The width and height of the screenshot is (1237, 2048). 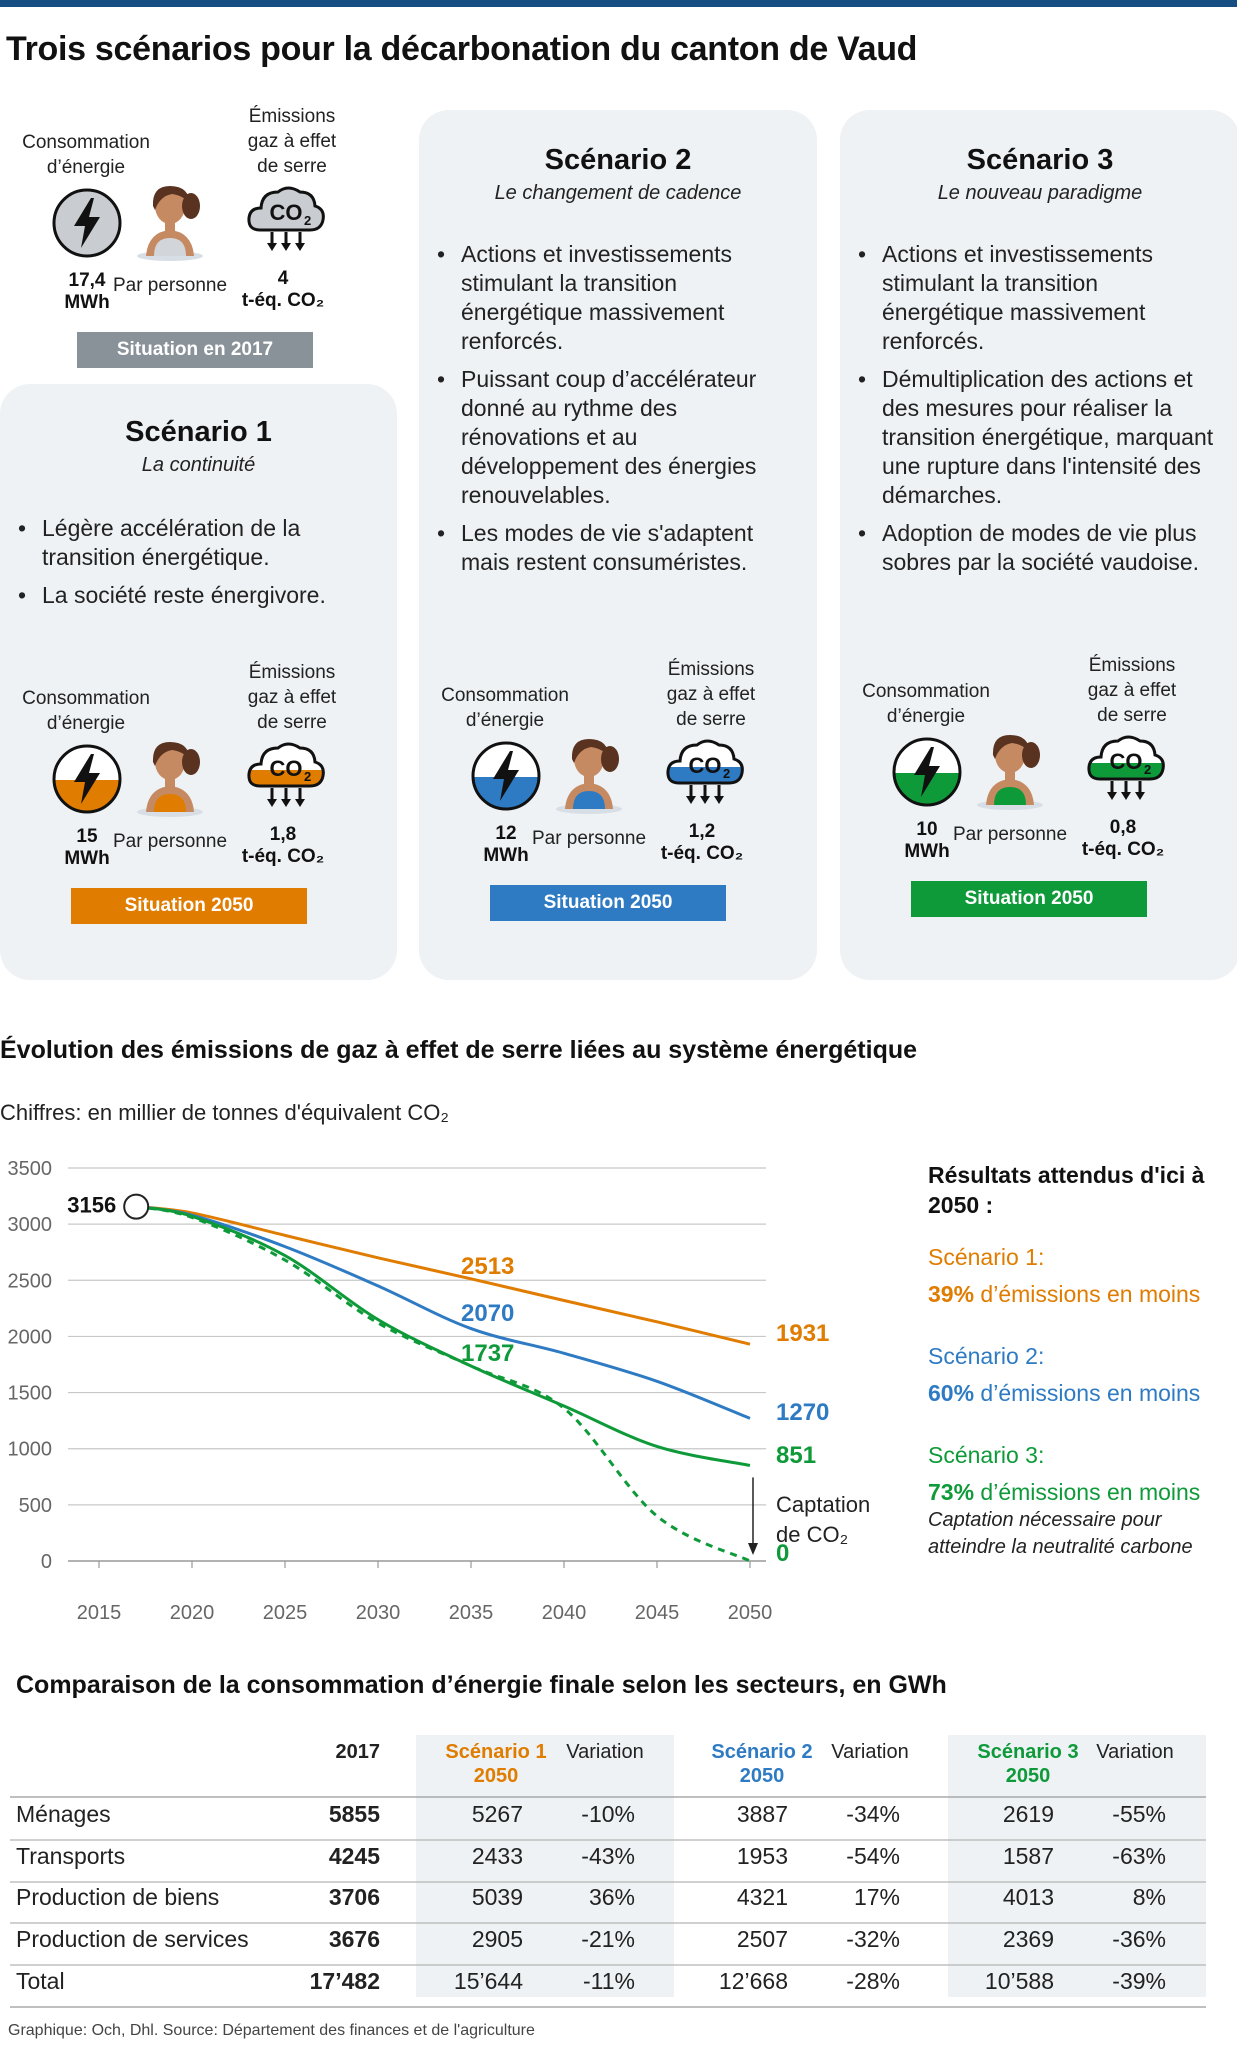 What do you see at coordinates (750, 1613) in the screenshot?
I see `x-tick-label: 2050` at bounding box center [750, 1613].